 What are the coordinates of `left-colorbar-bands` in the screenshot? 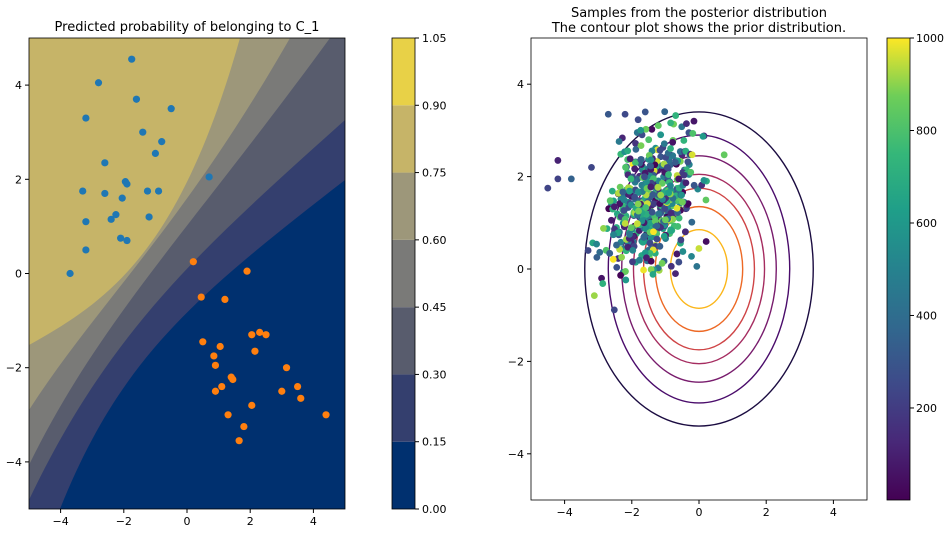 It's located at (403, 273).